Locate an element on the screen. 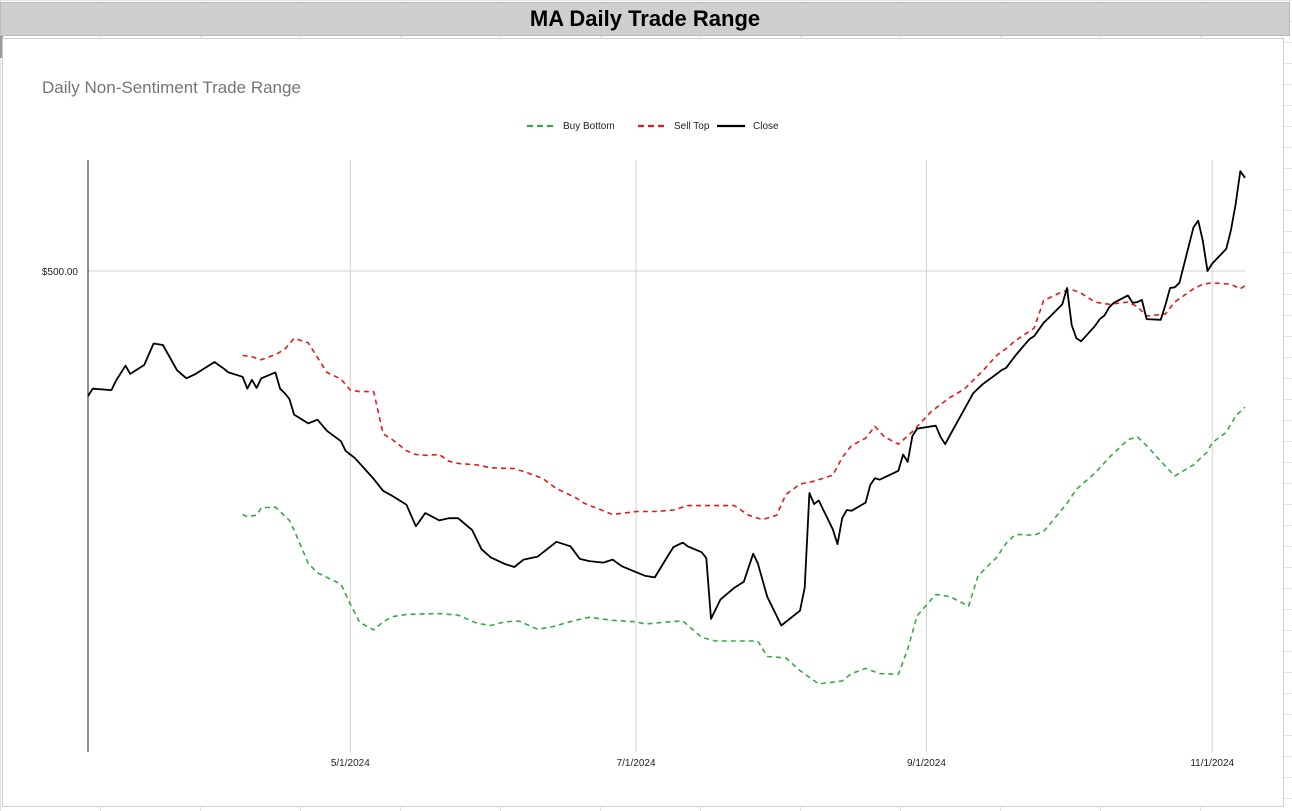  x-tick-label: 11/1/2024 is located at coordinates (1212, 763).